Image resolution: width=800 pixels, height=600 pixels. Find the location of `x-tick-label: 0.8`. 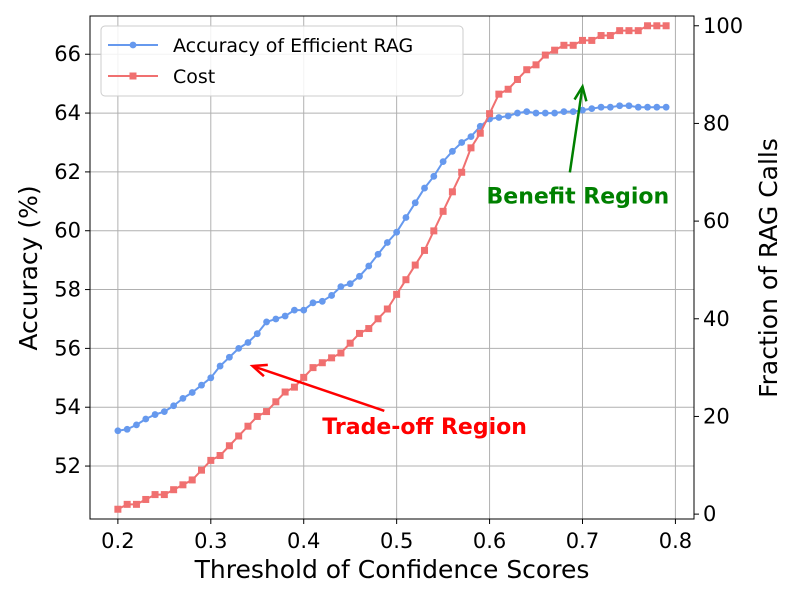

x-tick-label: 0.8 is located at coordinates (675, 541).